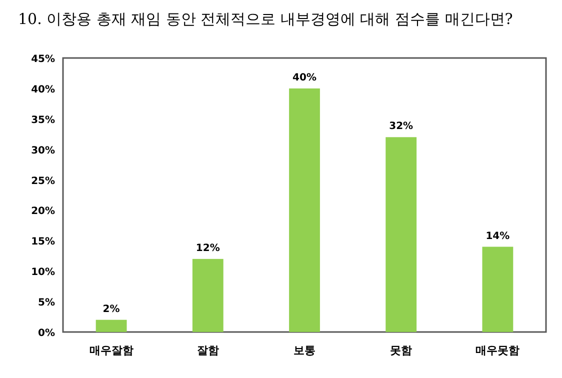 This screenshot has width=562, height=378. I want to click on y-tick-label: 0%, so click(46, 333).